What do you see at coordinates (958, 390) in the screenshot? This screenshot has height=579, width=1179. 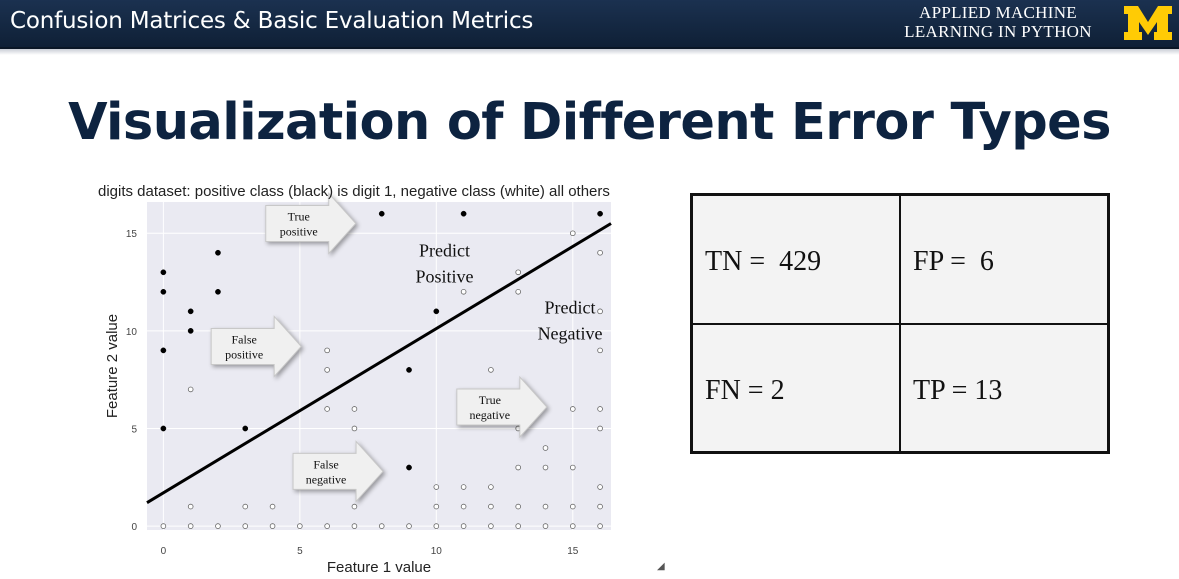 I see `tp-value: TP = 13` at bounding box center [958, 390].